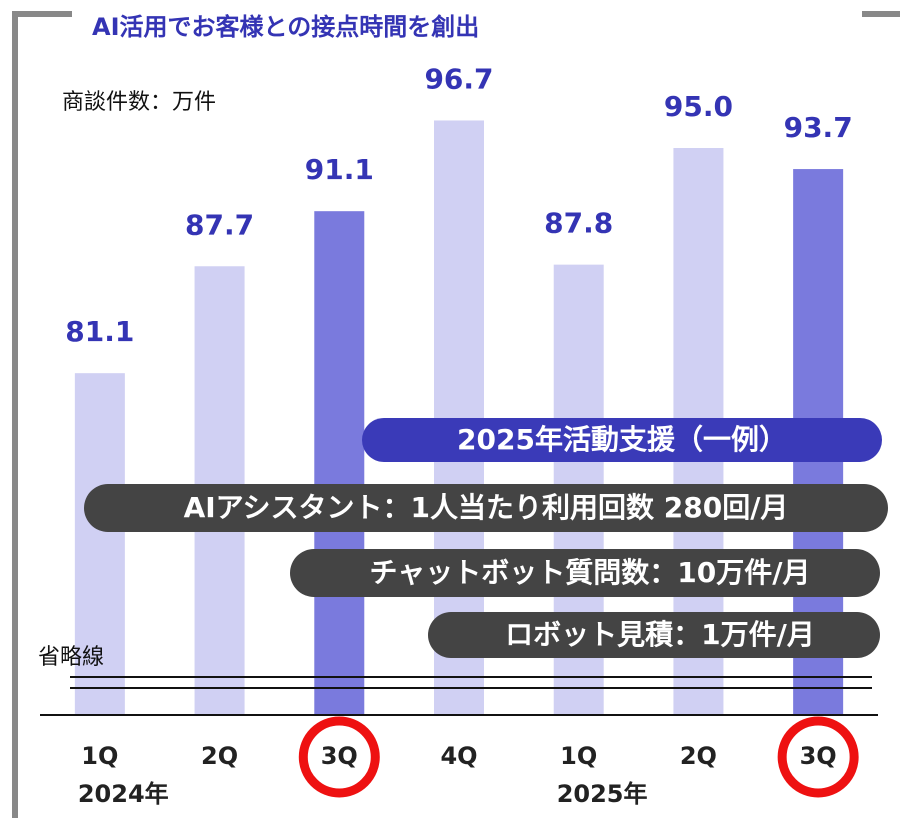  What do you see at coordinates (818, 127) in the screenshot?
I see `value-label: 93.7` at bounding box center [818, 127].